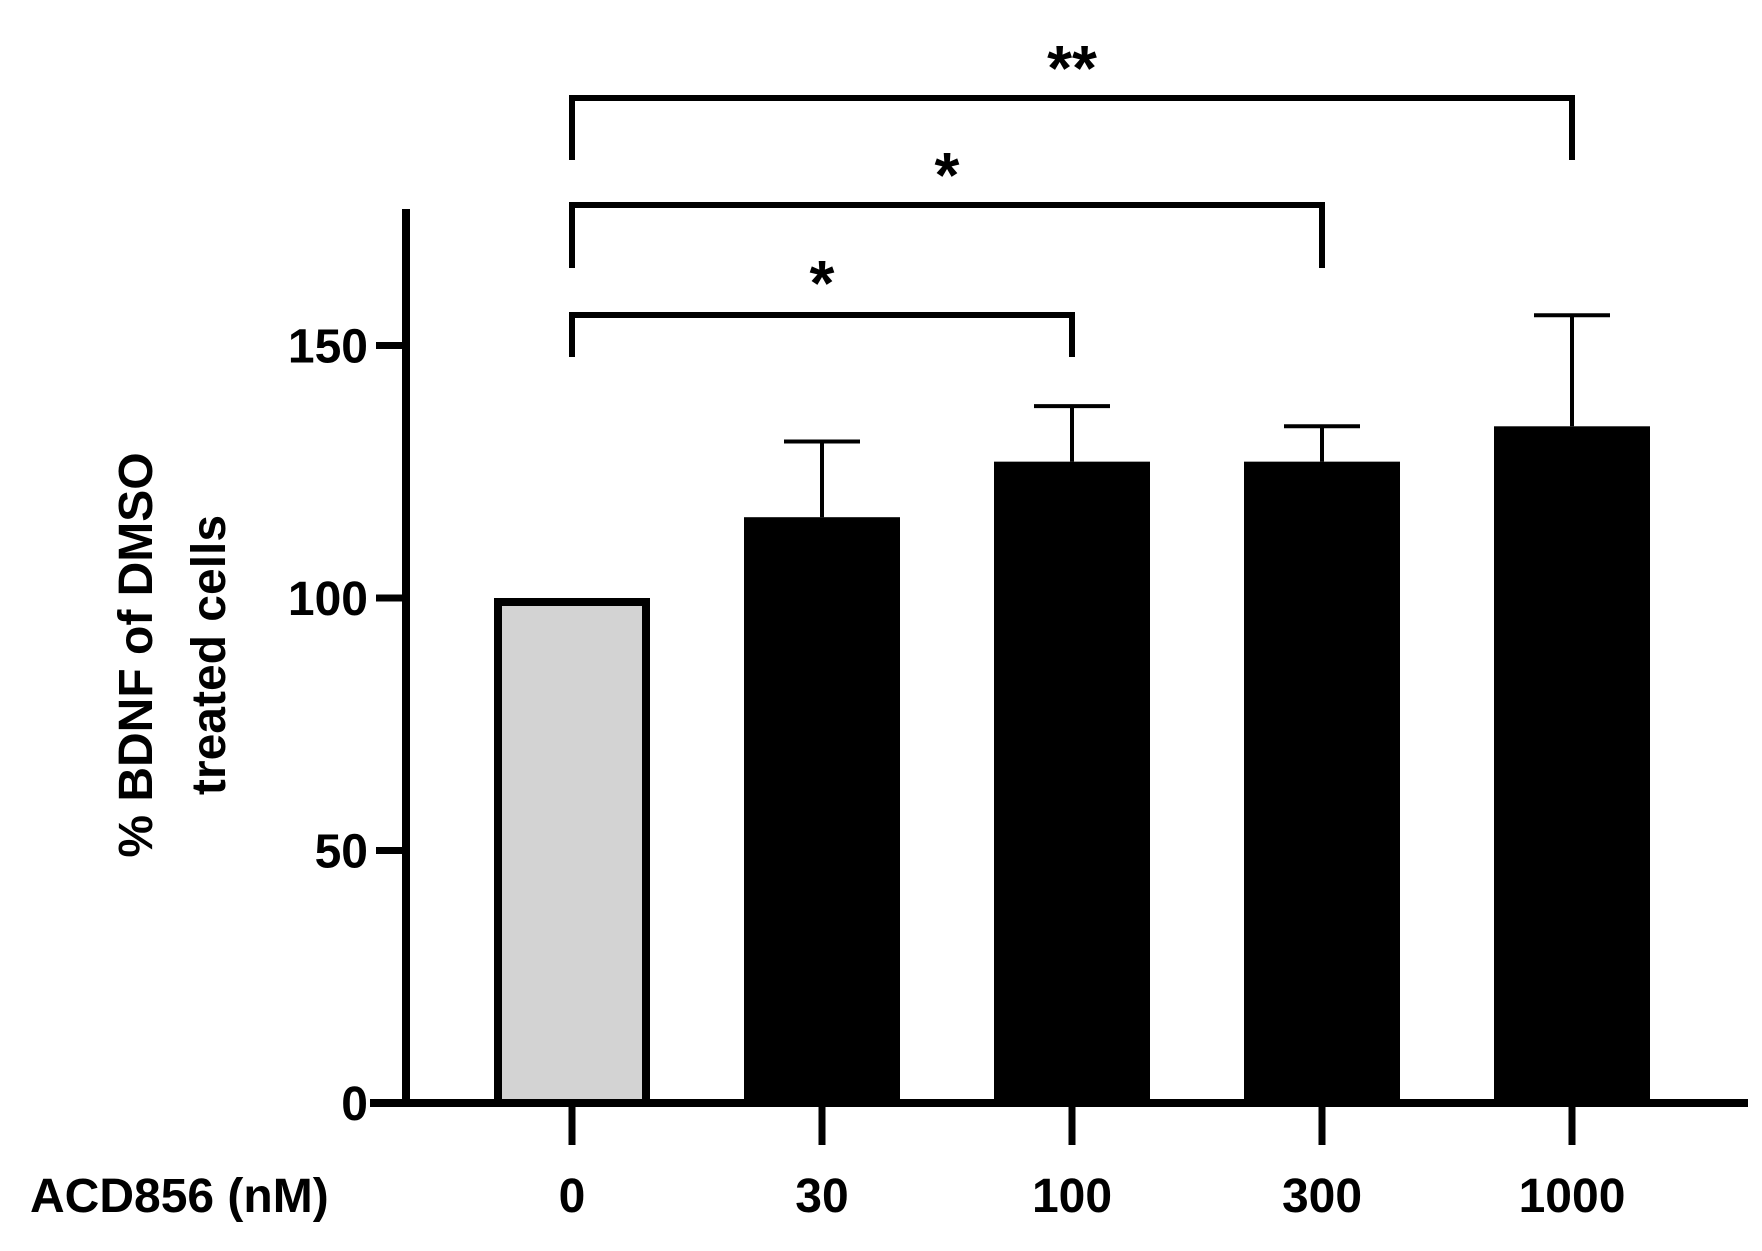 The height and width of the screenshot is (1251, 1762). Describe the element at coordinates (1072, 194) in the screenshot. I see `significance-layer: ****` at that location.